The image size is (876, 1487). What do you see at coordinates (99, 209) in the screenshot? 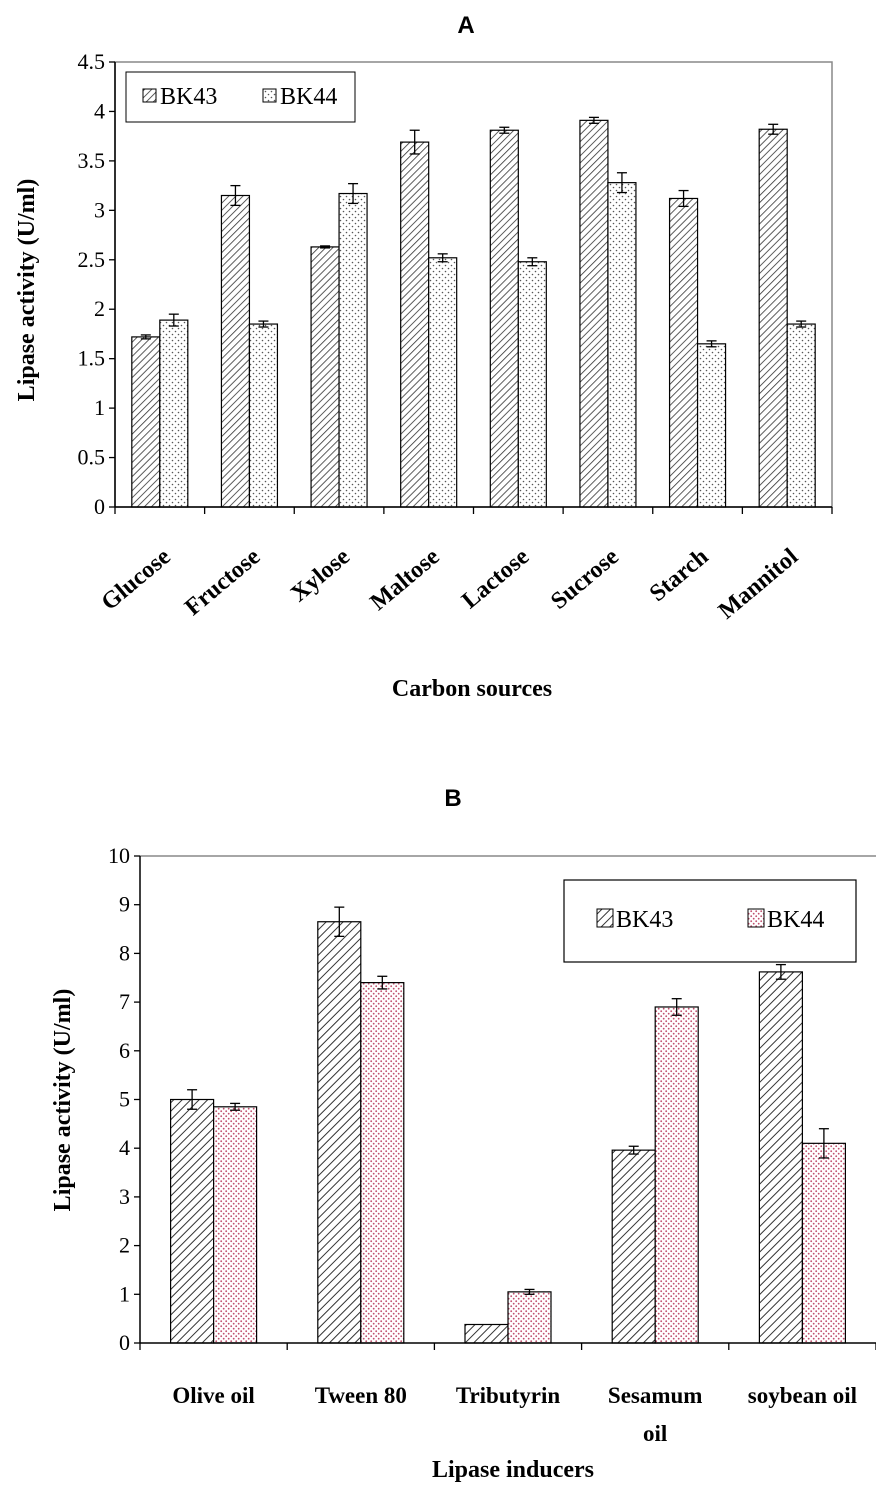
I see `chart-a-y-tick-label: 3` at bounding box center [99, 209].